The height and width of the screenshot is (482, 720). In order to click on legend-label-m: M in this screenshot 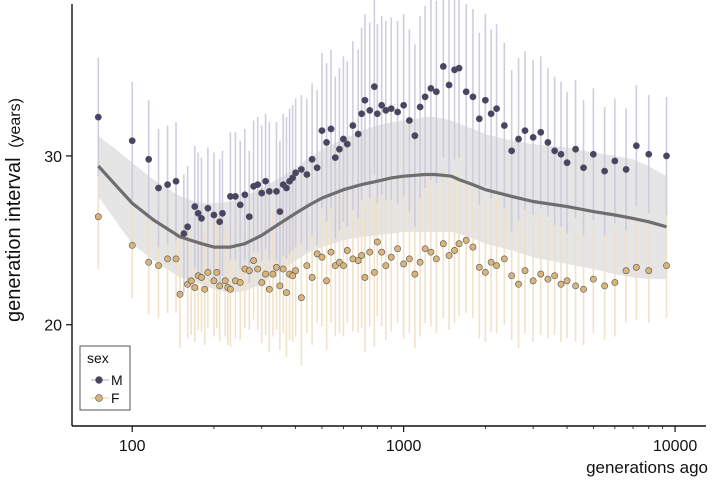, I will do `click(117, 380)`.